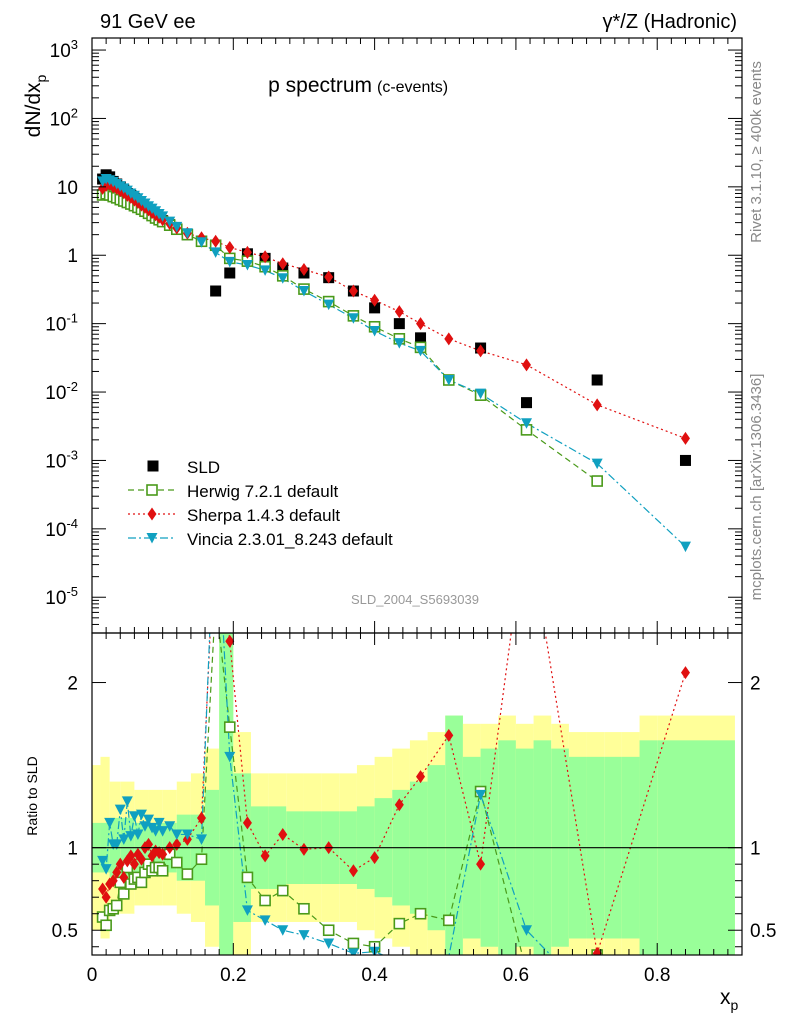 The image size is (786, 1024). Describe the element at coordinates (657, 975) in the screenshot. I see `x-tick-label: 0.8` at that location.